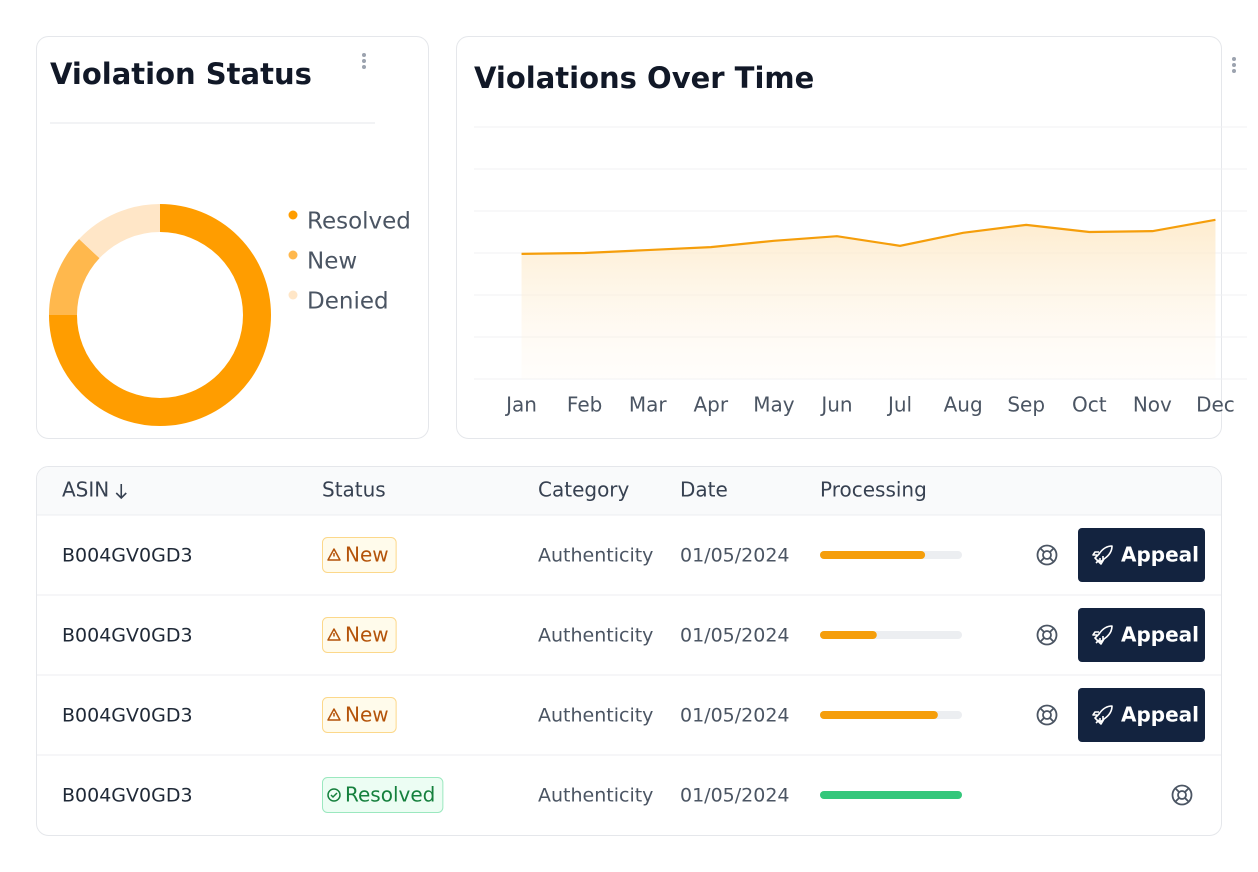 Image resolution: width=1258 pixels, height=872 pixels. Describe the element at coordinates (644, 78) in the screenshot. I see `chart-title: Violations Over Time` at that location.